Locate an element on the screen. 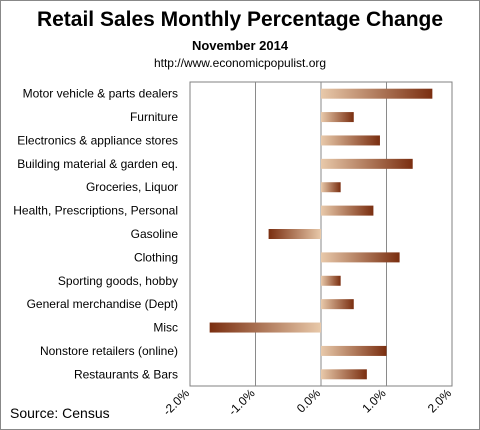 The image size is (480, 430). category-label-11: Nonstore retailers (online) is located at coordinates (109, 351).